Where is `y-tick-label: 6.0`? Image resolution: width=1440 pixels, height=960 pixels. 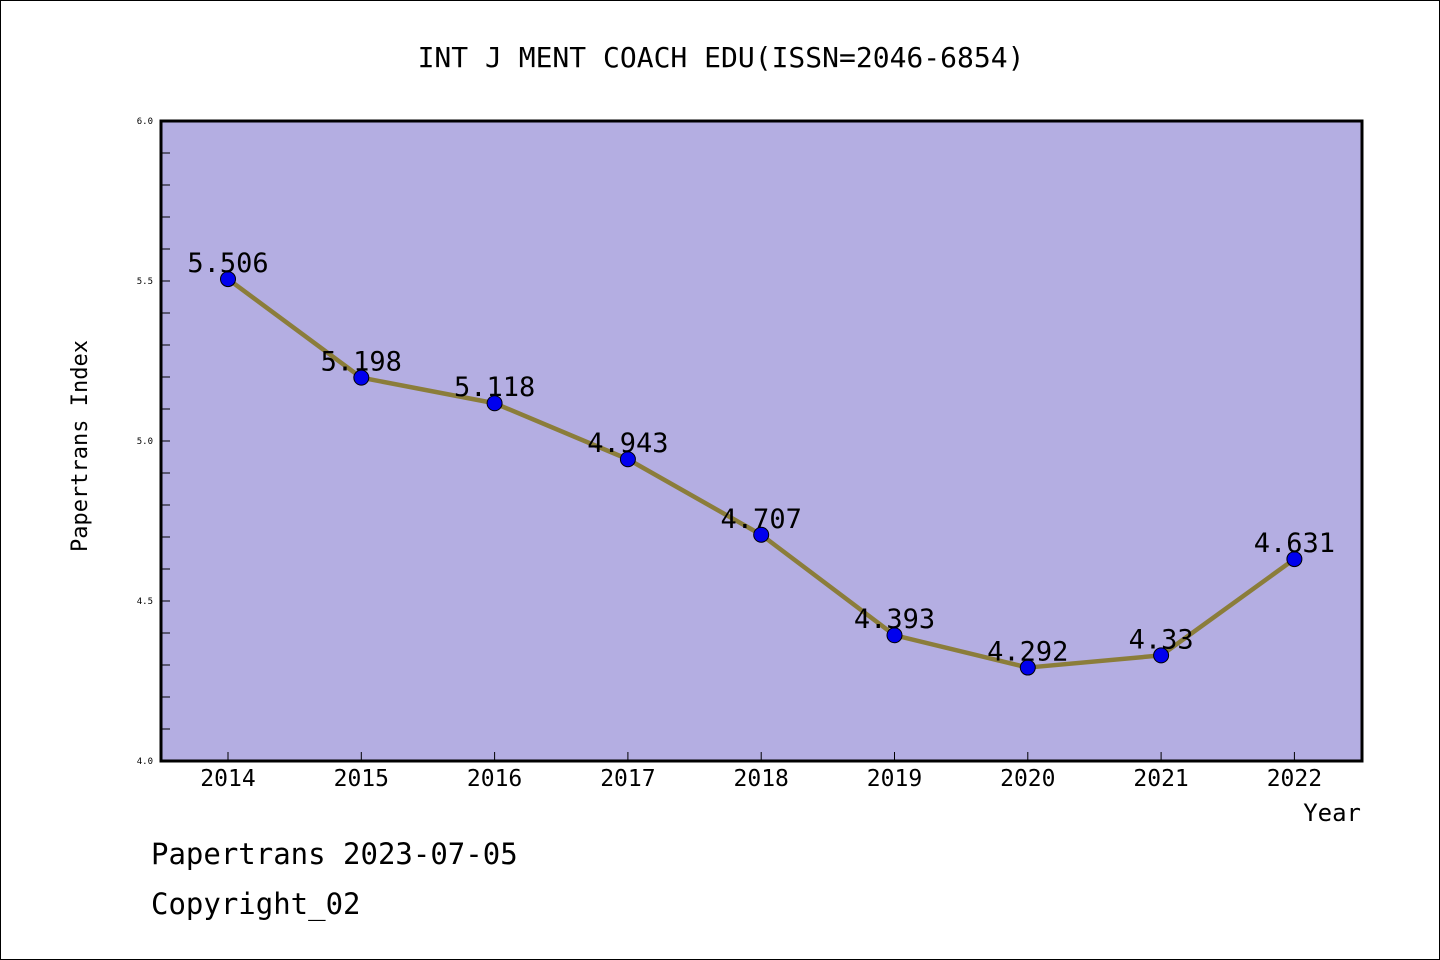 y-tick-label: 6.0 is located at coordinates (145, 122).